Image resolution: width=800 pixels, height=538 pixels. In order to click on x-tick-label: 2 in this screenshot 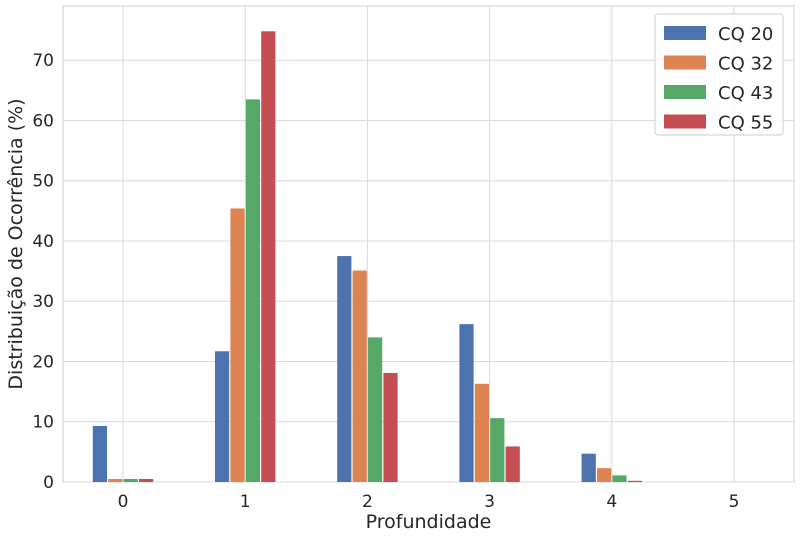, I will do `click(367, 502)`.